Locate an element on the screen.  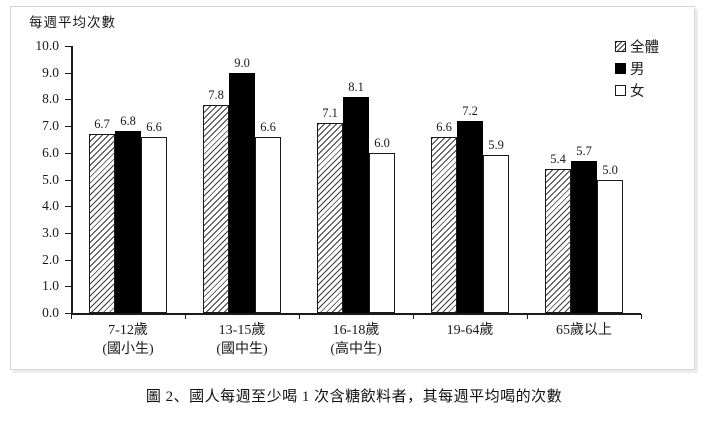
y-tick-label: 9.0 is located at coordinates (50, 72).